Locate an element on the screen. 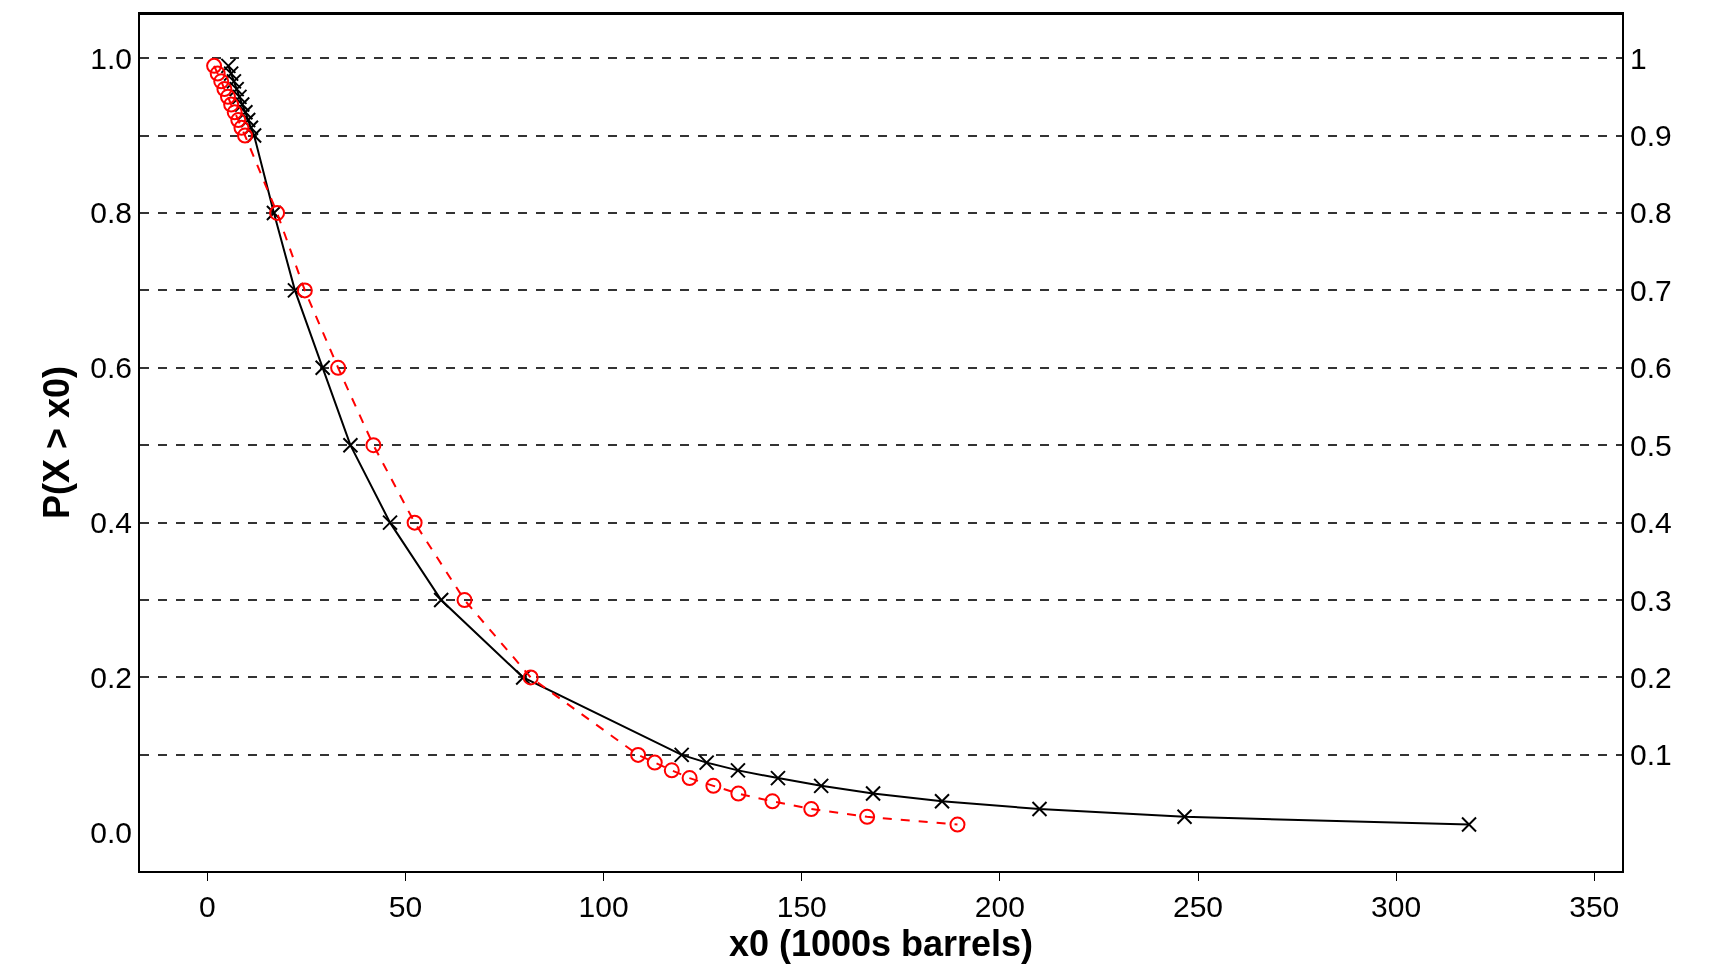 Image resolution: width=1712 pixels, height=971 pixels. x-tick-label: 250 is located at coordinates (1198, 906).